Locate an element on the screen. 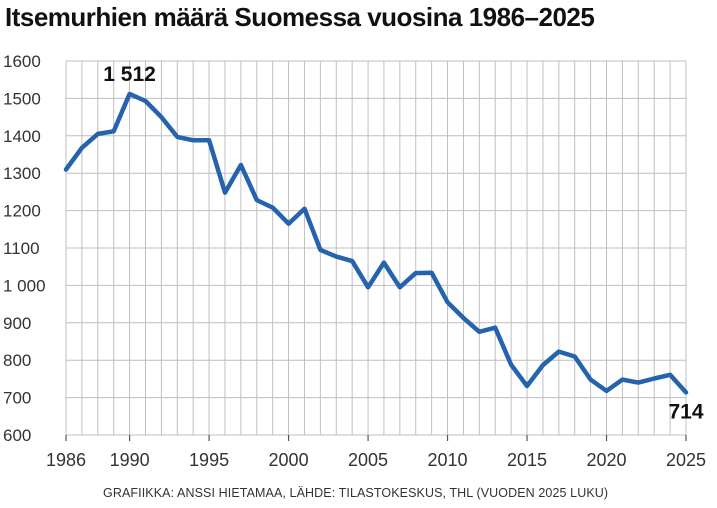  x-tick-label: 2020 is located at coordinates (606, 460).